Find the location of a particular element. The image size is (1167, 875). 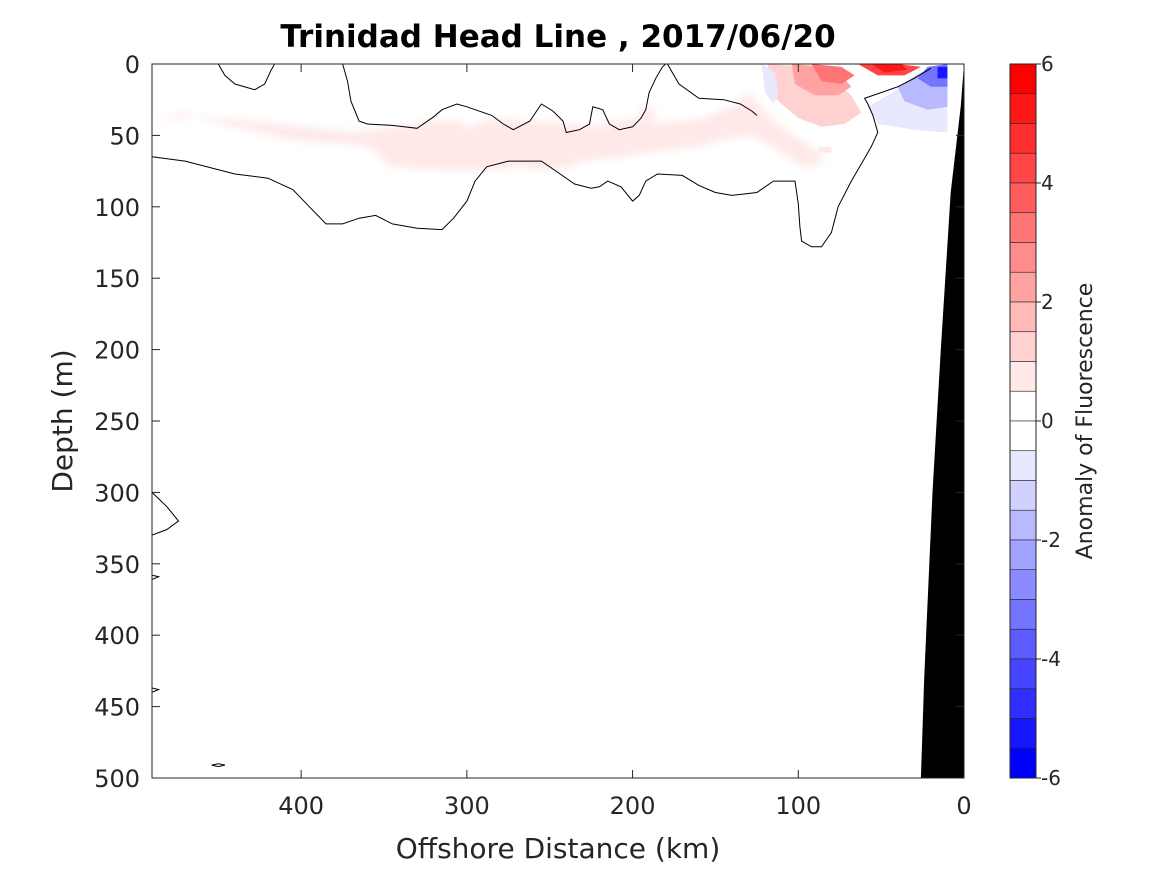

colorbar-tick-label-0: 6 is located at coordinates (1047, 64).